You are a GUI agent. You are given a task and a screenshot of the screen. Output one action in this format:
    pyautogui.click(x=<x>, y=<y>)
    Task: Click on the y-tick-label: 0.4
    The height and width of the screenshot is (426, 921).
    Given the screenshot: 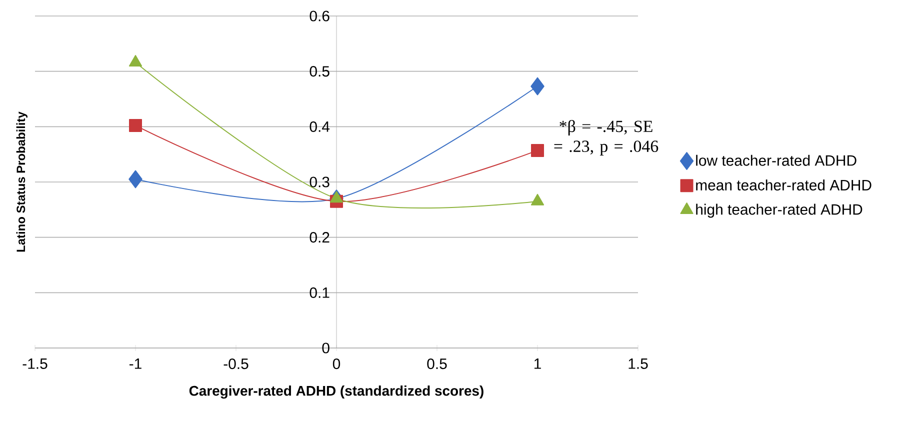 What is the action you would take?
    pyautogui.click(x=320, y=126)
    